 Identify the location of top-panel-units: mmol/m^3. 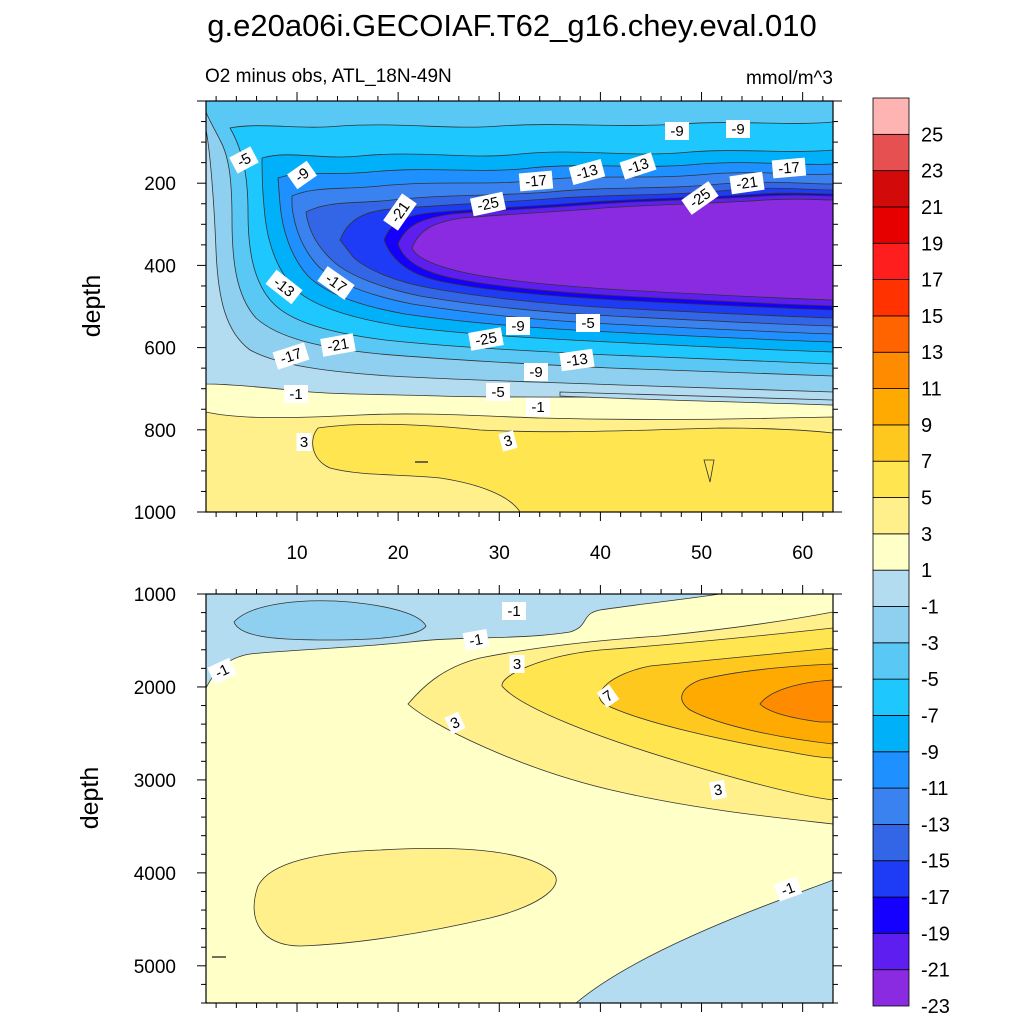
(789, 78).